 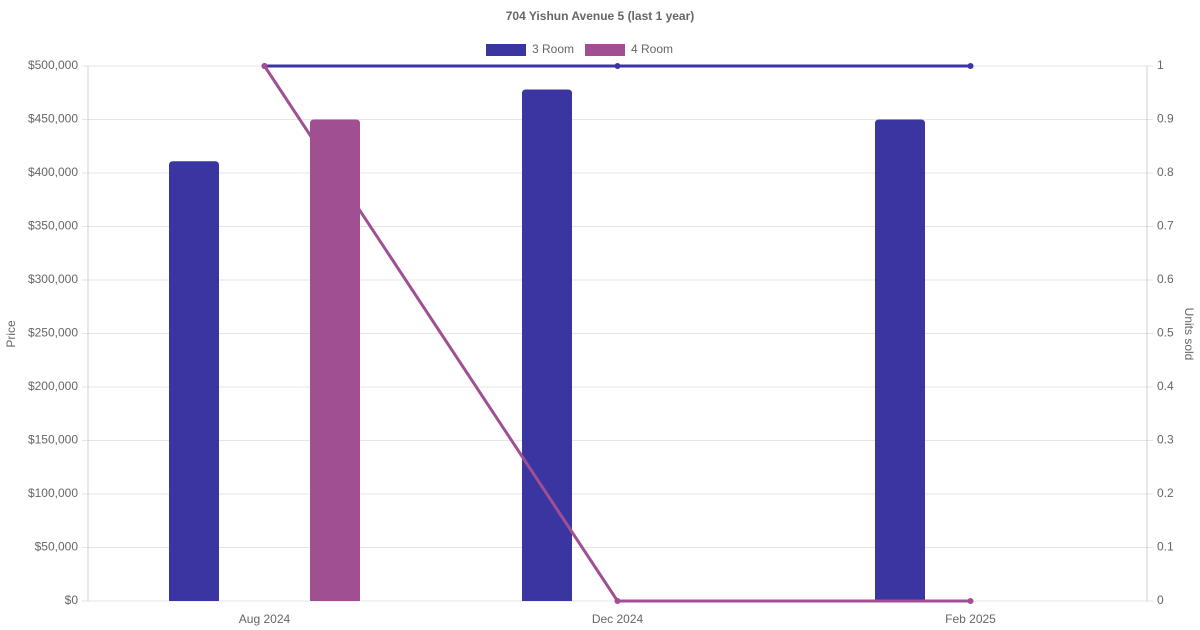 I want to click on legend-label: 3 Room, so click(x=553, y=49).